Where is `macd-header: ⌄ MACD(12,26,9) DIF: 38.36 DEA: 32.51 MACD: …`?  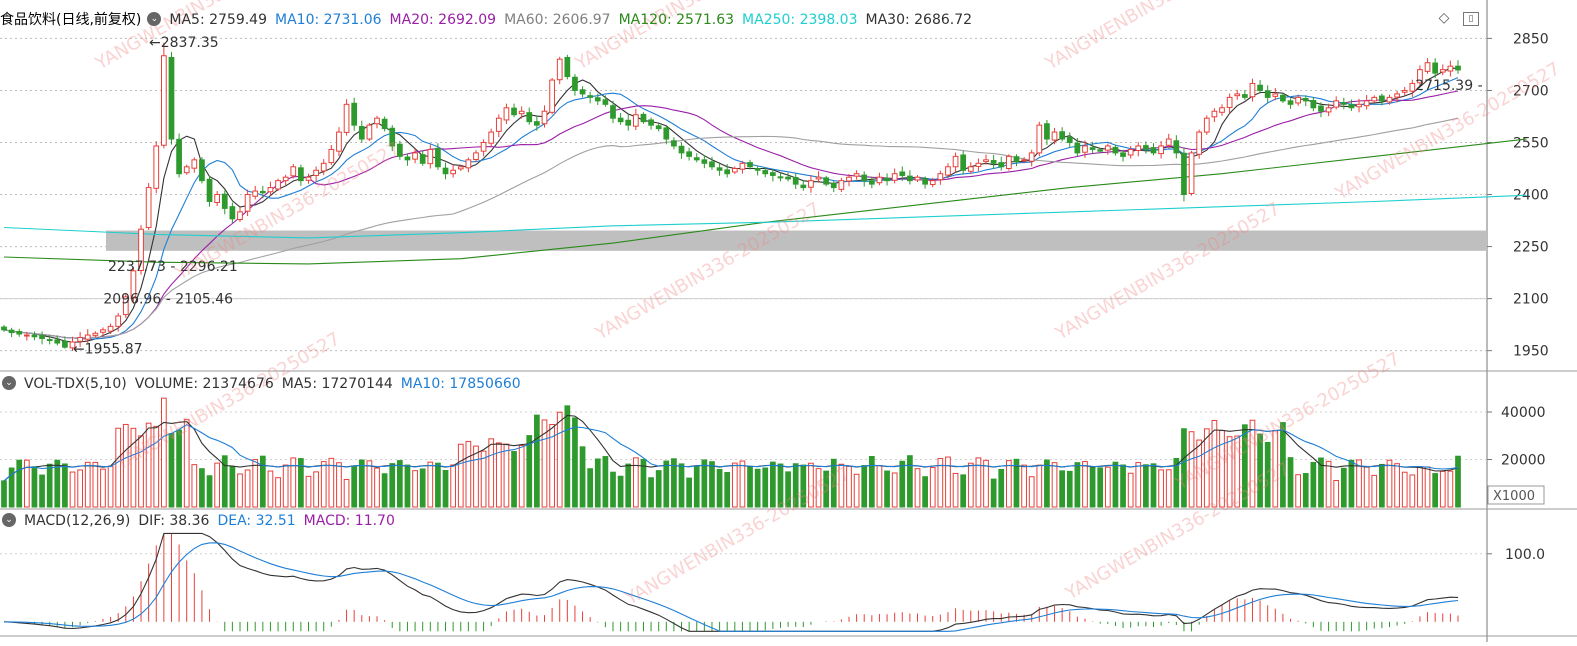
macd-header: ⌄ MACD(12,26,9) DIF: 38.36 DEA: 32.51 MACD: … is located at coordinates (205, 521).